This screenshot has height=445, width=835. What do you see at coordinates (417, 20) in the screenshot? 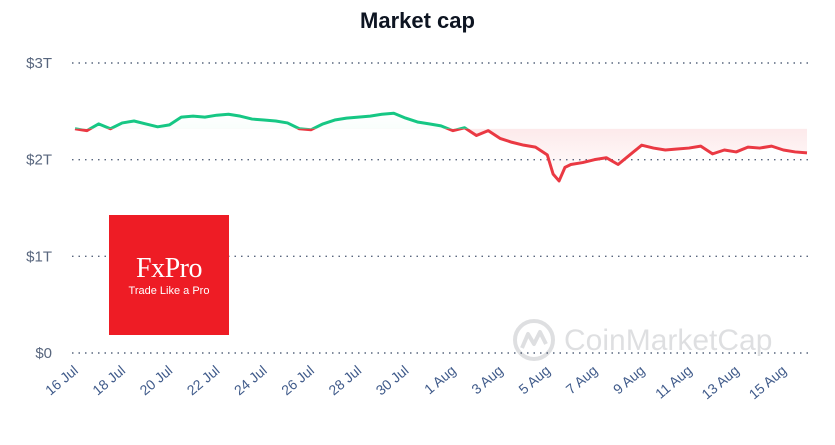
I see `chart-title: Market cap` at bounding box center [417, 20].